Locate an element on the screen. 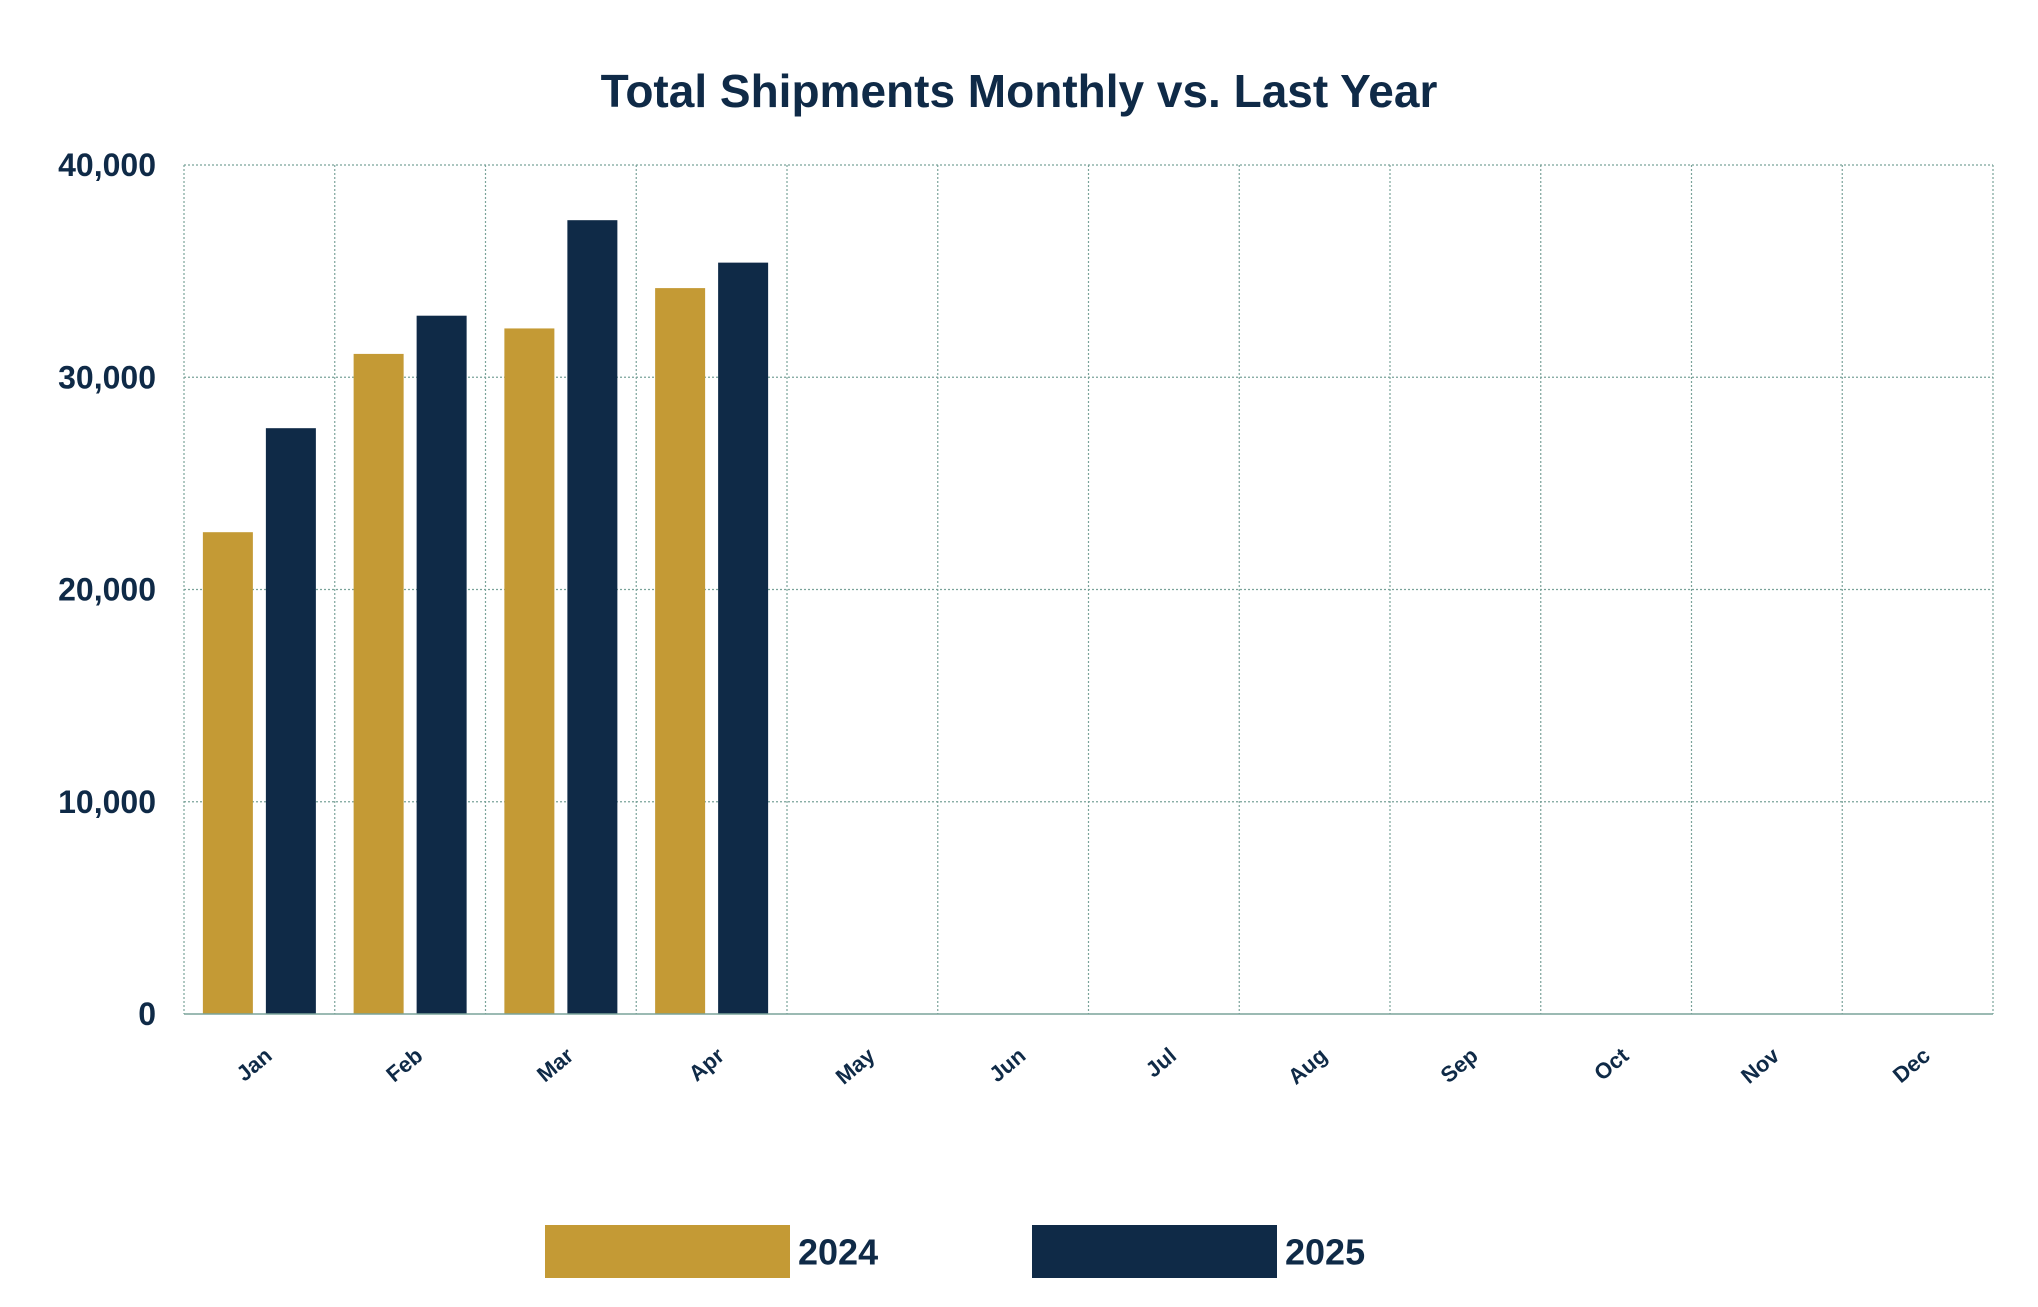 The image size is (2038, 1307). legend-swatch-2024 is located at coordinates (667, 1251).